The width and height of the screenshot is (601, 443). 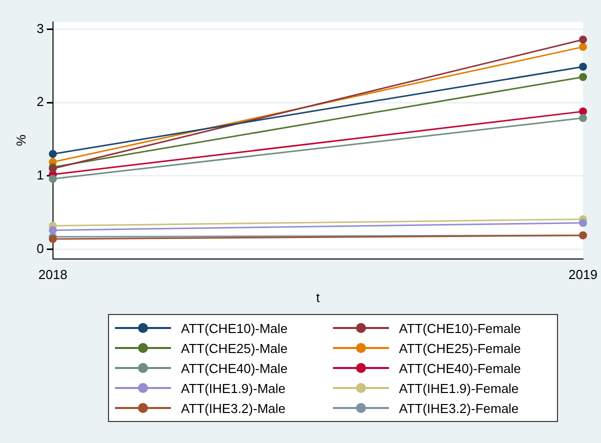 I want to click on y-axis-title: %, so click(x=20, y=140).